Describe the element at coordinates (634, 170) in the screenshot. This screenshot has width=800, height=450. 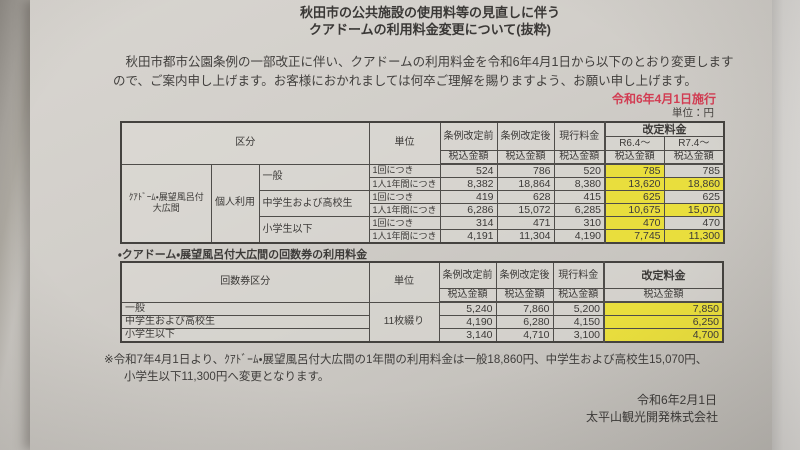
I see `fee-r64-cell: 785` at that location.